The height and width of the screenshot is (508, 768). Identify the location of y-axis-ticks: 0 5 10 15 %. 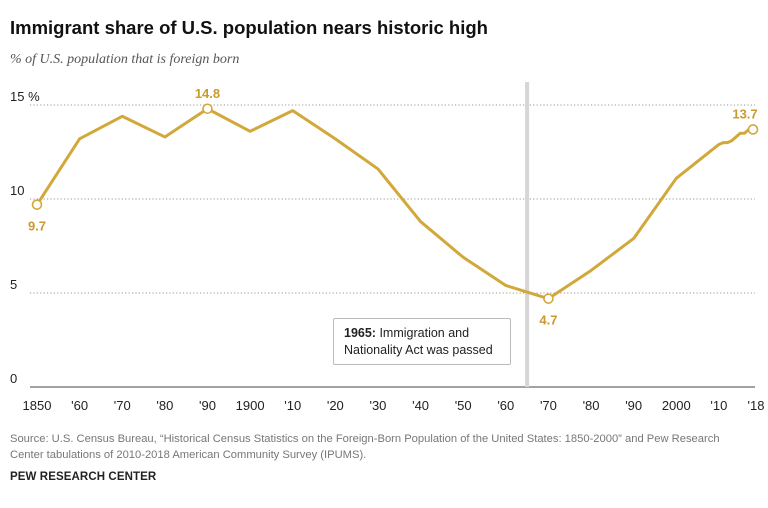
(25, 237).